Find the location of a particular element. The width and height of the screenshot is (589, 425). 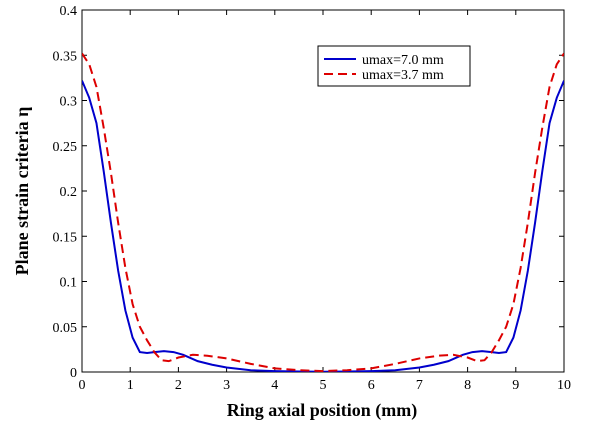

y-tick-label: 0.05 is located at coordinates (65, 328).